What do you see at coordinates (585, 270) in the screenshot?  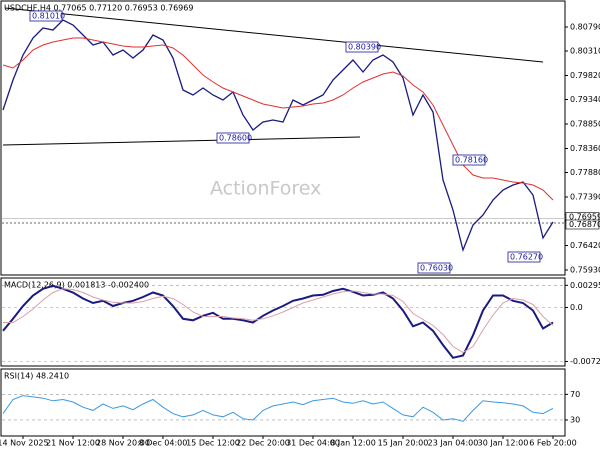 I see `y-tick-label: 0.75930` at bounding box center [585, 270].